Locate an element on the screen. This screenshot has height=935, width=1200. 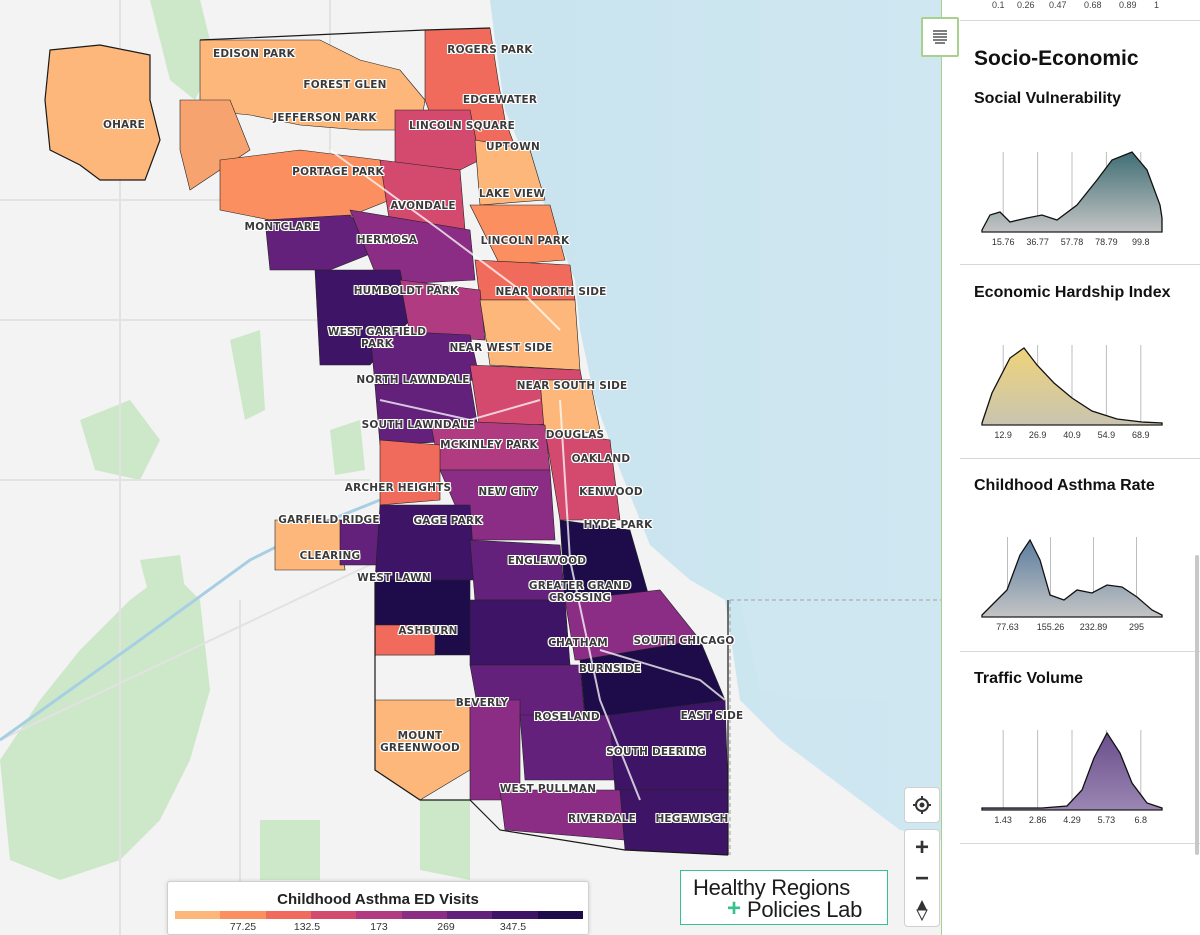
axis-tick-label: 1.43 is located at coordinates (1003, 820).